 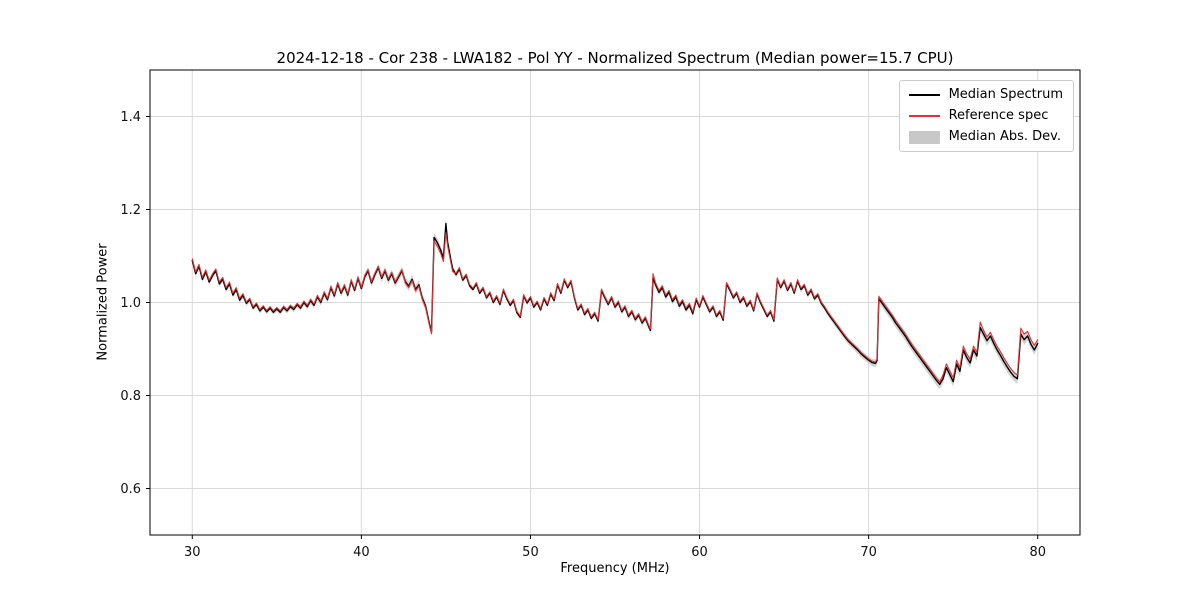 What do you see at coordinates (924, 116) in the screenshot?
I see `reference-spec-line-icon` at bounding box center [924, 116].